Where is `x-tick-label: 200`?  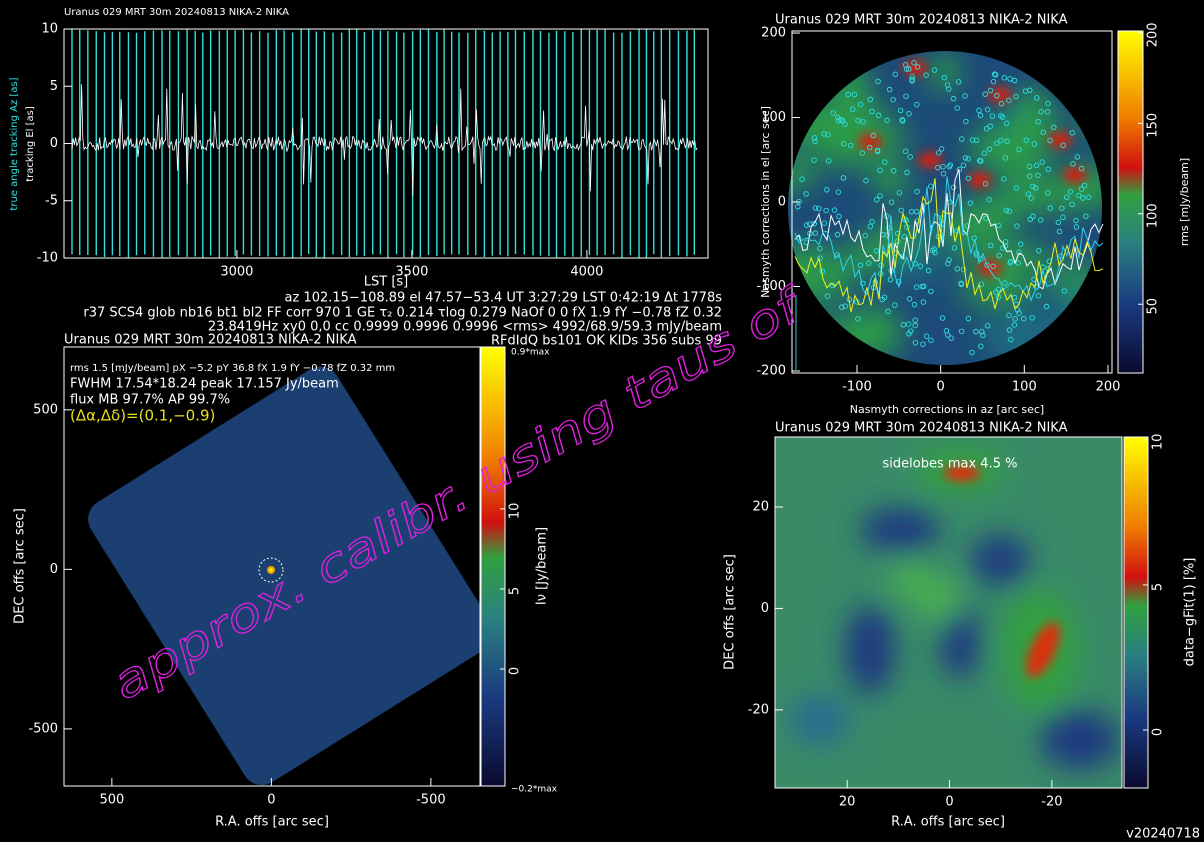
x-tick-label: 200 is located at coordinates (1108, 387).